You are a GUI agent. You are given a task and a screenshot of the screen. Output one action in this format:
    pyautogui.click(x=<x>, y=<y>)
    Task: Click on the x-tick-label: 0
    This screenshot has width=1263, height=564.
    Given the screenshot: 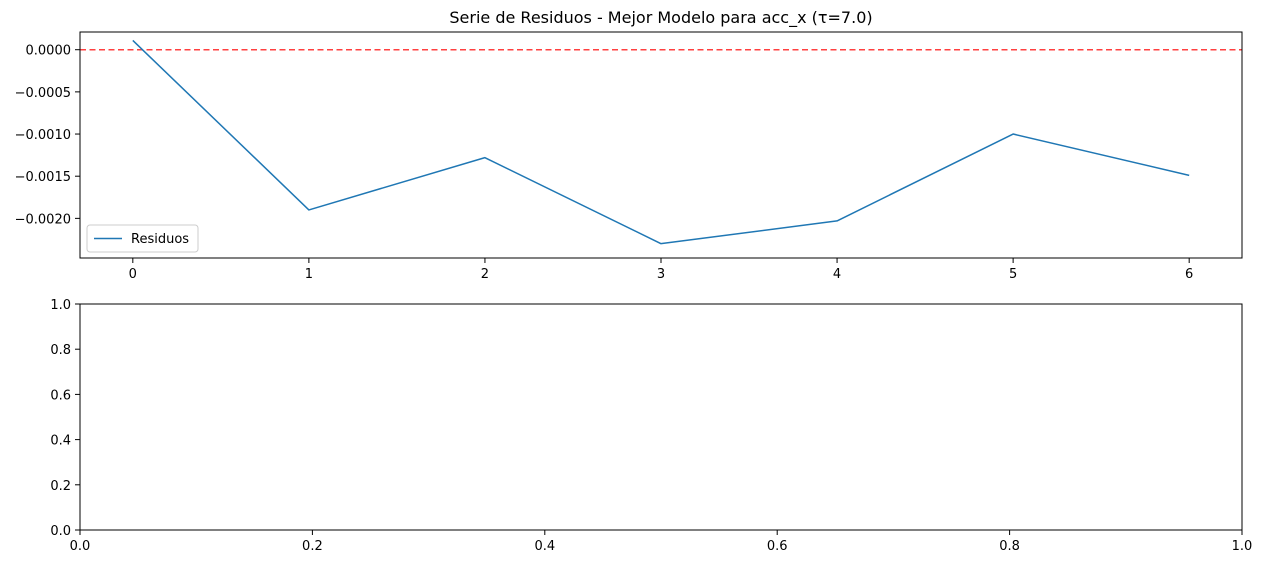 What is the action you would take?
    pyautogui.click(x=133, y=274)
    